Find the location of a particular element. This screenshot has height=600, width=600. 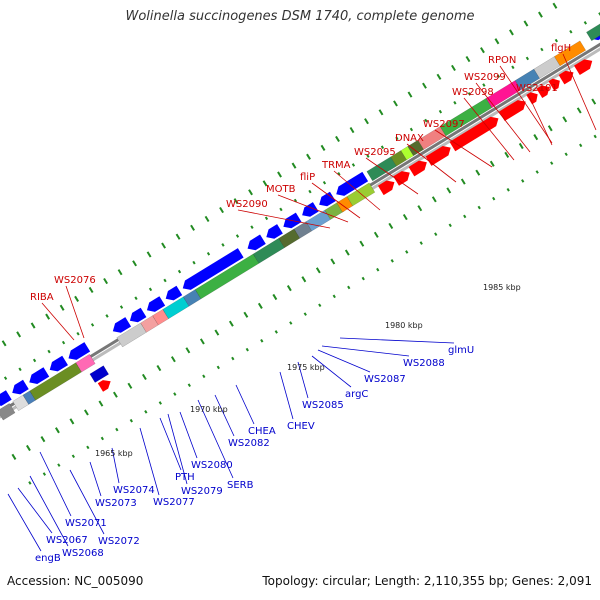

reverse-gene-block is located at coordinates (85, 363).